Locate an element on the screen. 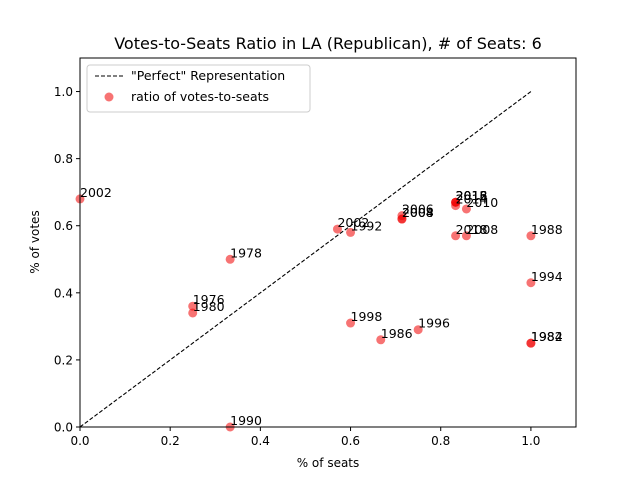  point-label: 1992 is located at coordinates (367, 225).